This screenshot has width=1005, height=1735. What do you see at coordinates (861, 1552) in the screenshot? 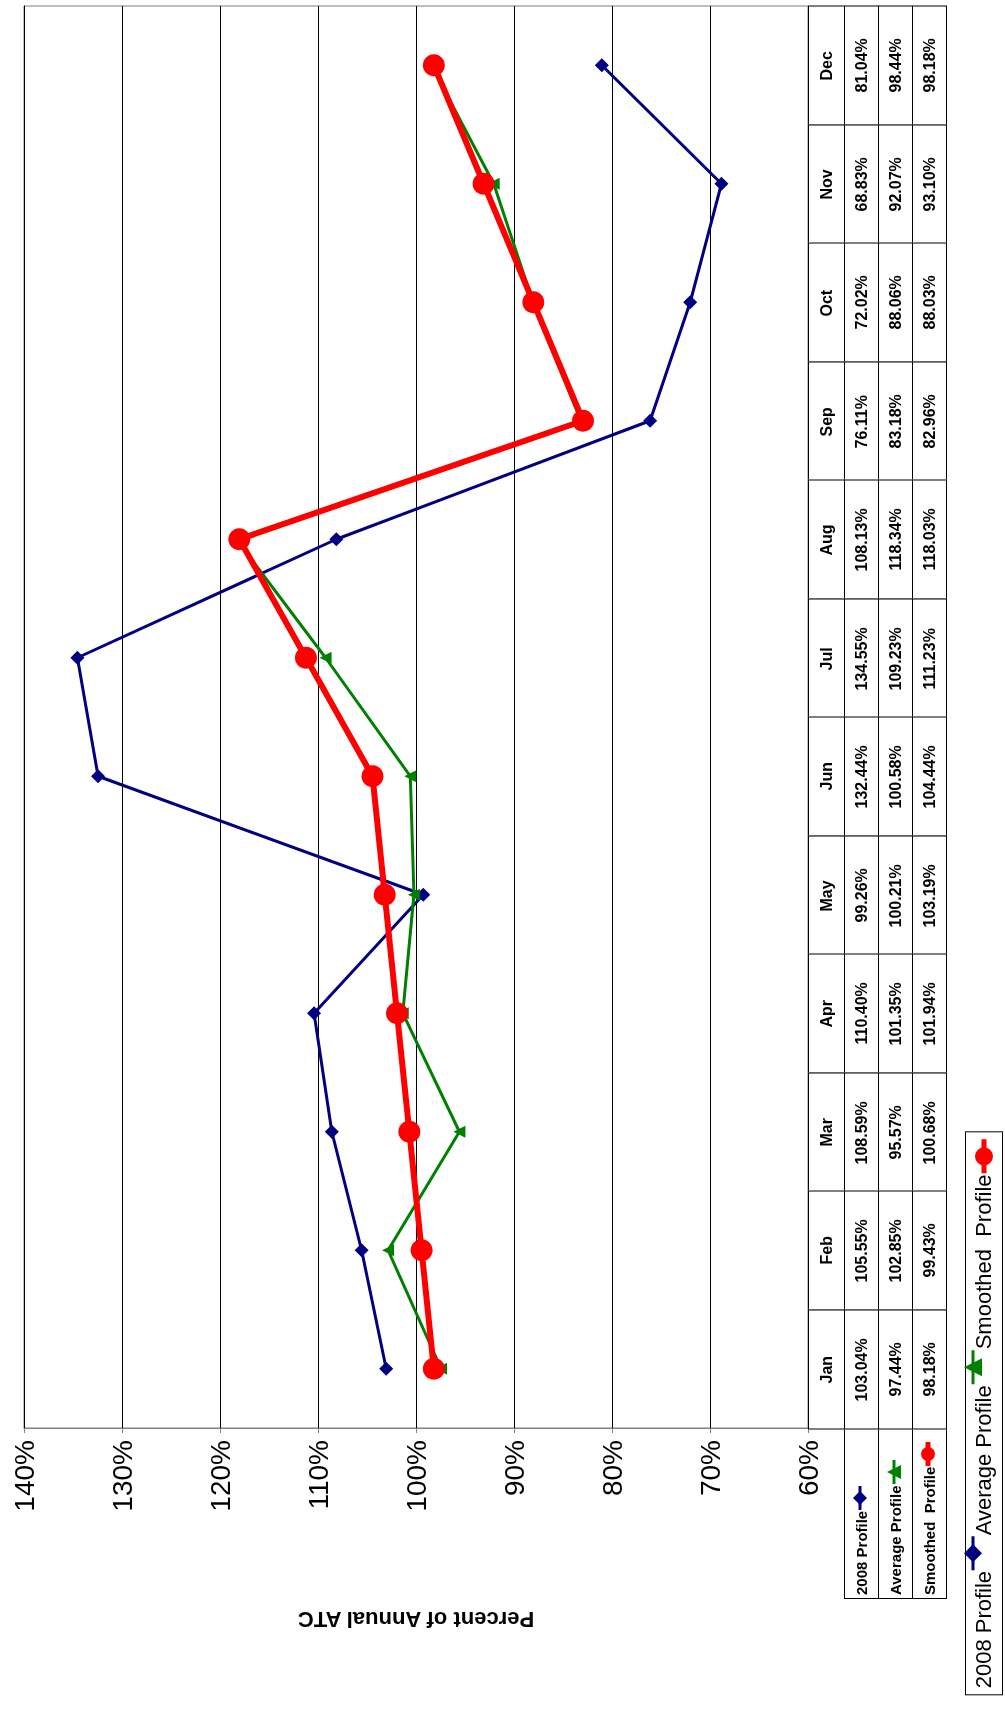
I see `legend-label: 2008 Profile` at bounding box center [861, 1552].